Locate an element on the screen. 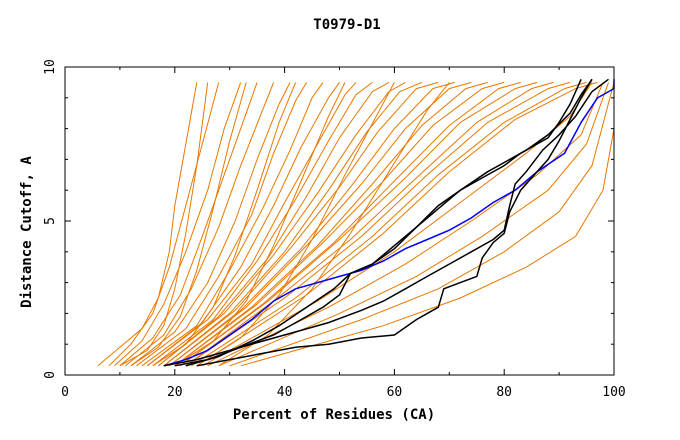 This screenshot has width=680, height=440. chart-title: T0979-D1 is located at coordinates (346, 25).